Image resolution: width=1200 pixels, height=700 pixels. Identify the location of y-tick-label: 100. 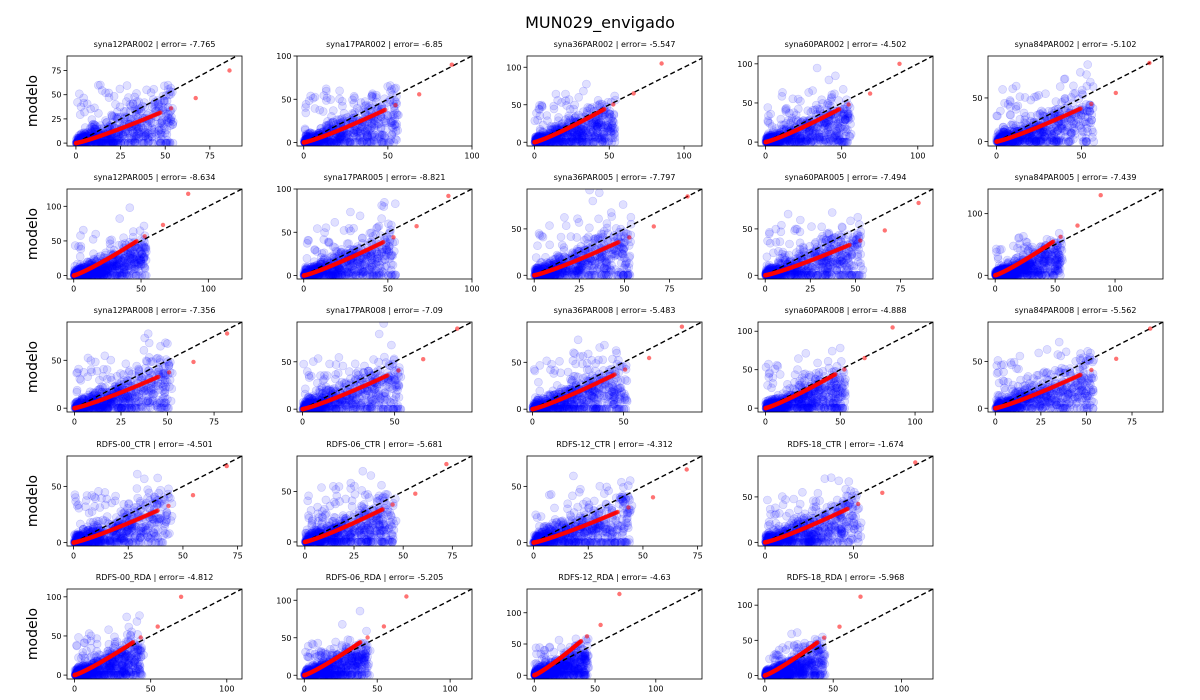
(744, 64).